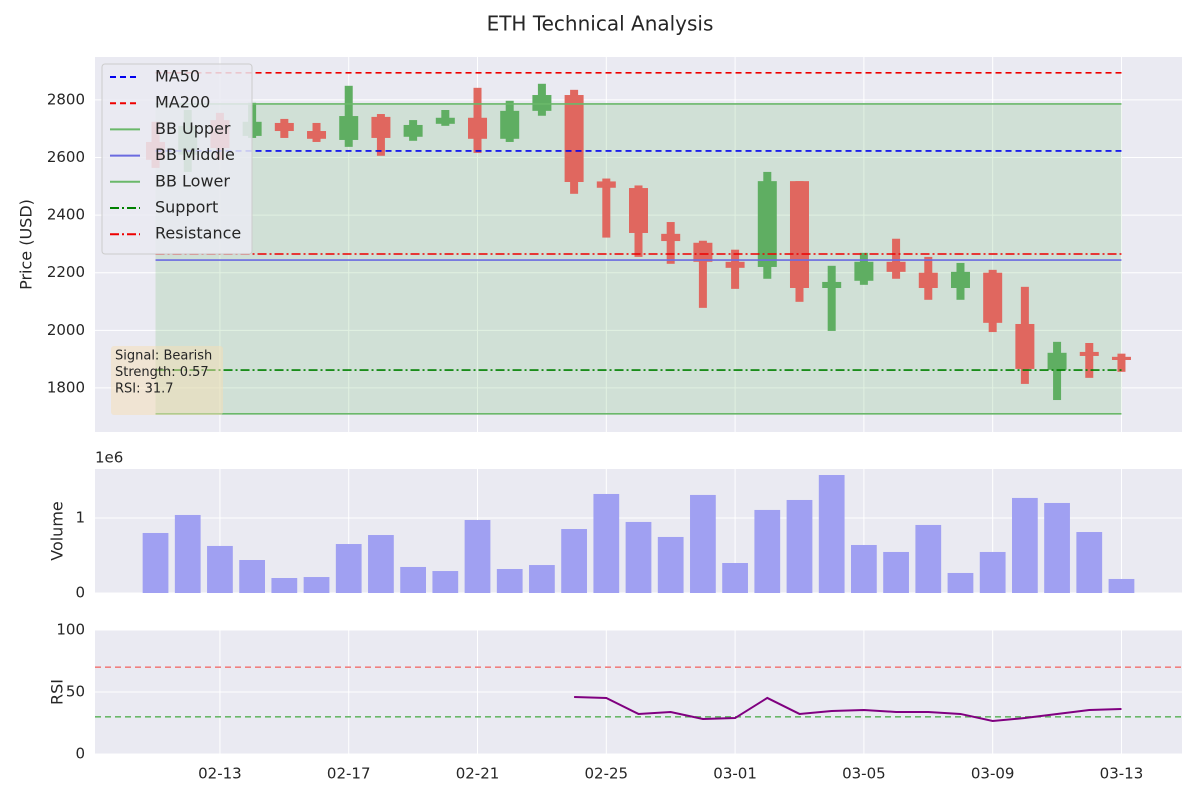 The width and height of the screenshot is (1200, 804). Describe the element at coordinates (163, 356) in the screenshot. I see `annotation-text: Signal: Bearish` at that location.